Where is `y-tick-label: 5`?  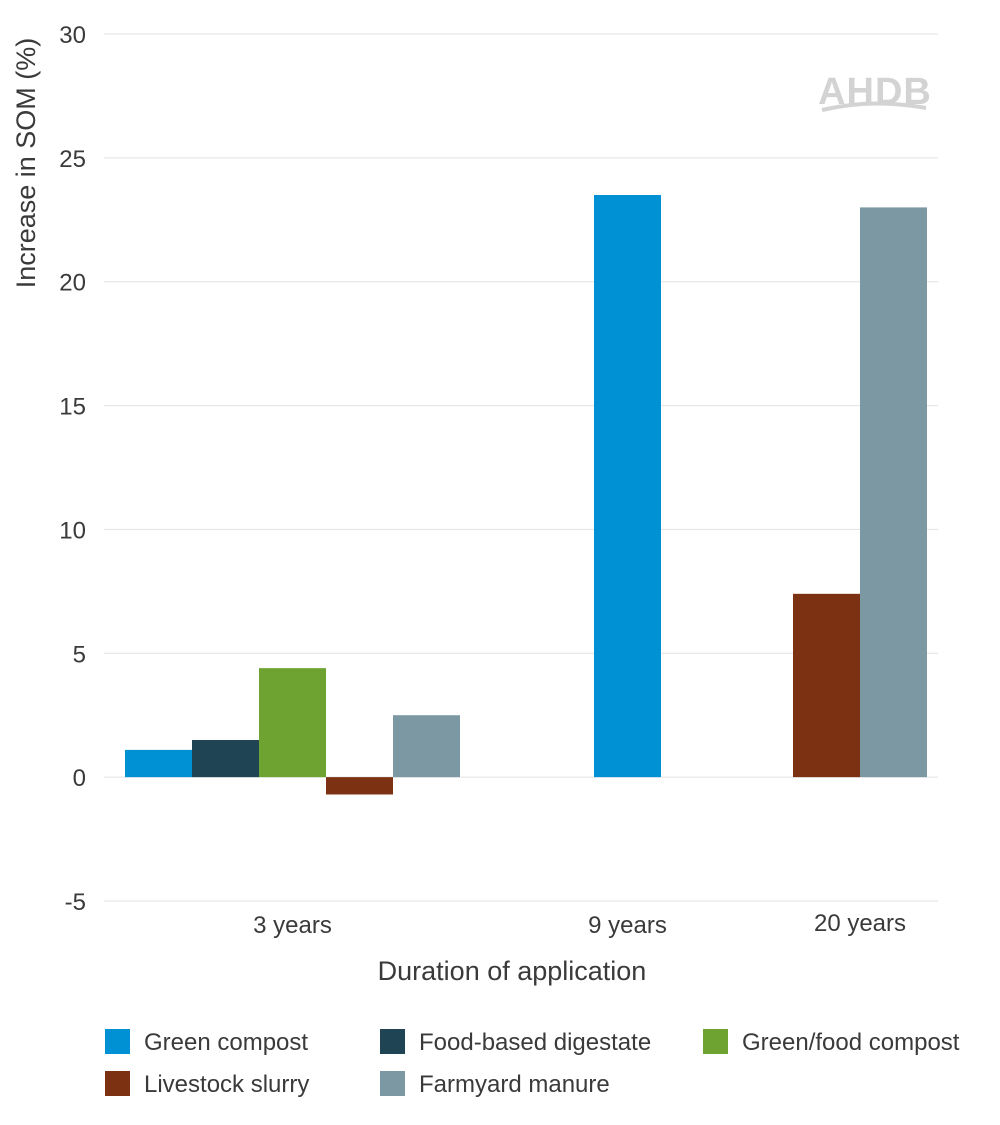
y-tick-label: 5 is located at coordinates (79, 654).